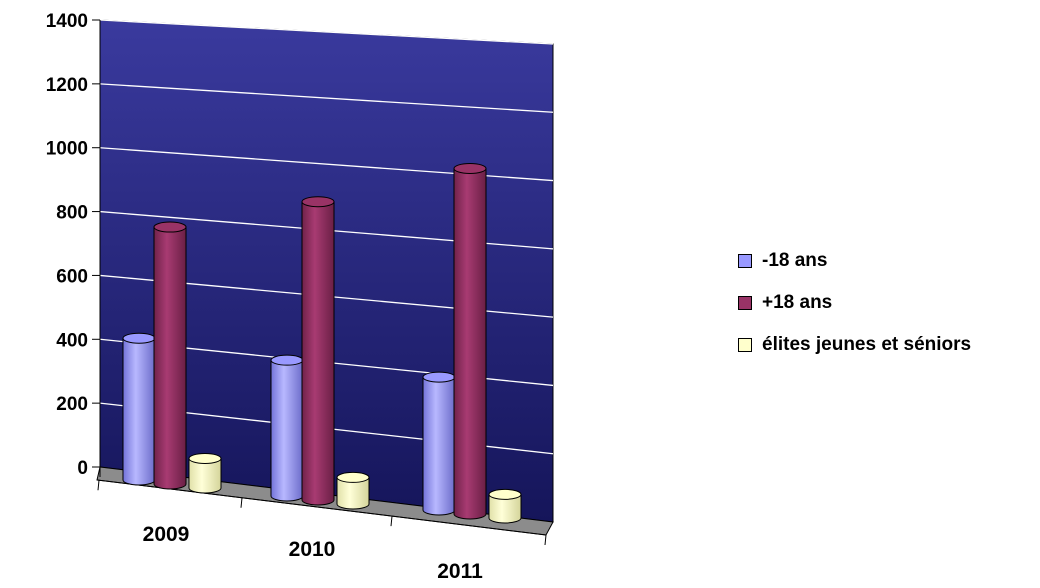  Describe the element at coordinates (312, 549) in the screenshot. I see `x-category-label-2010: 2010` at that location.